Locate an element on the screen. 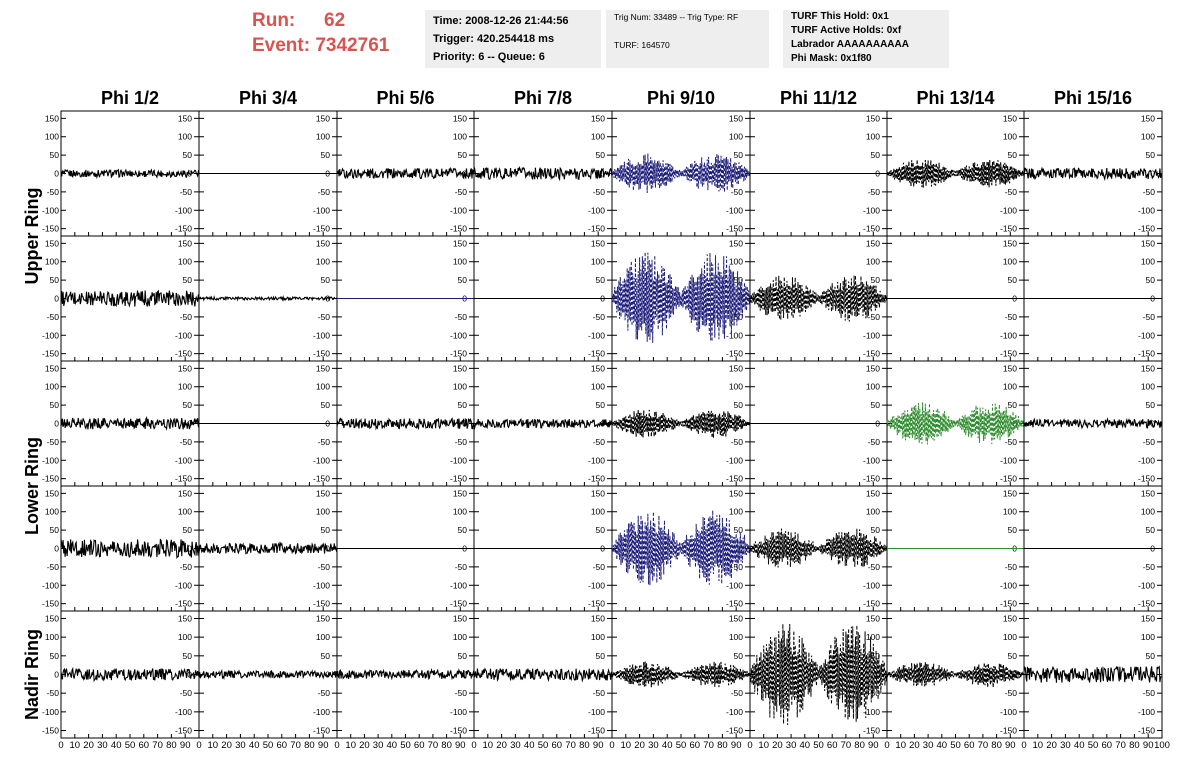 The image size is (1196, 772). run-event-box: Run: 62 Event: 7342761 is located at coordinates (337, 33).